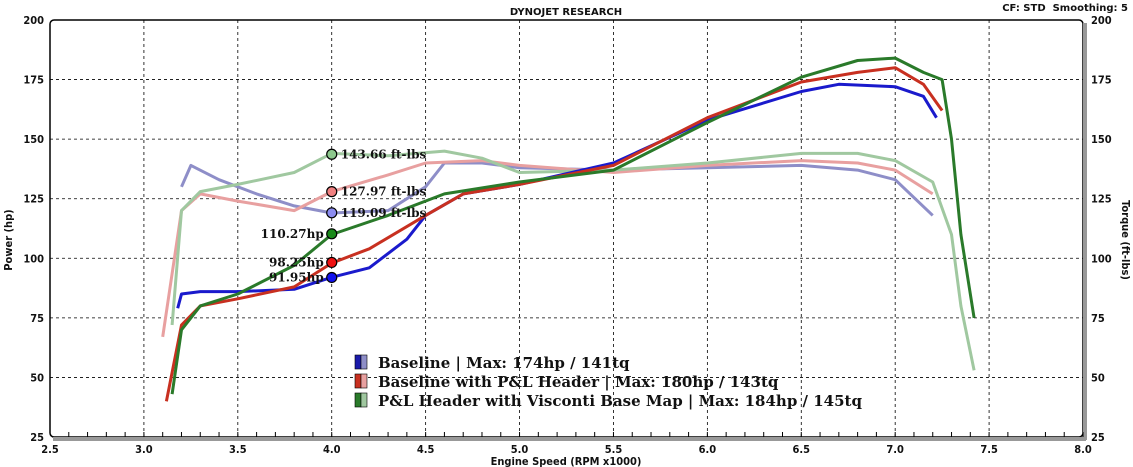 The height and width of the screenshot is (467, 1133). Describe the element at coordinates (1098, 318) in the screenshot. I see `y2-tick-label: 75` at that location.